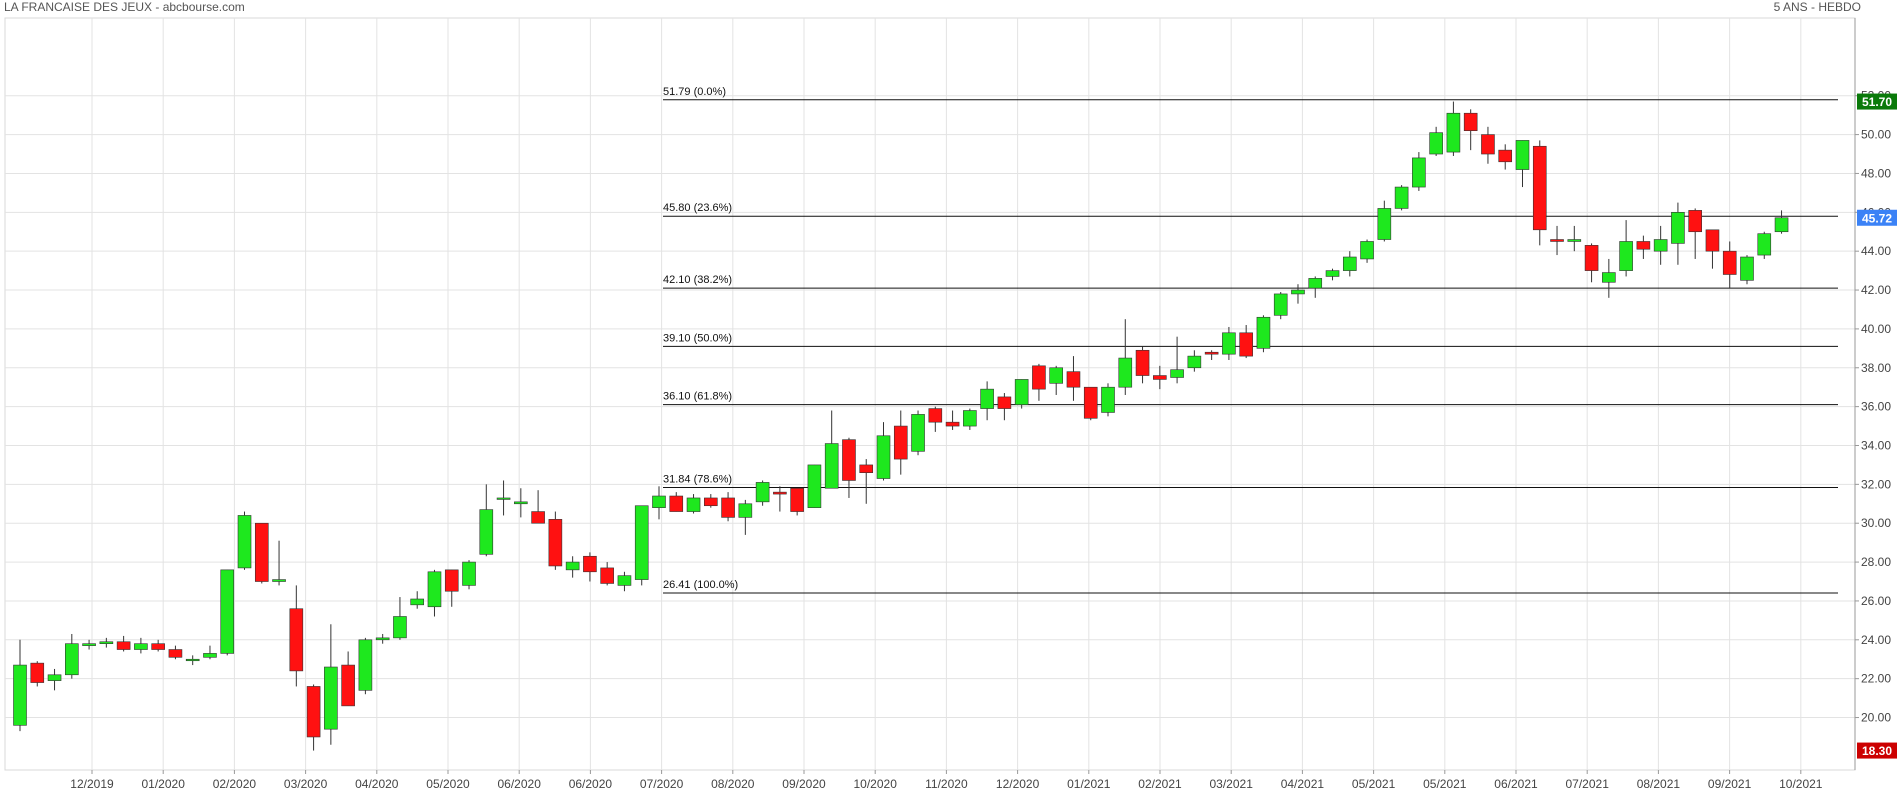 This screenshot has width=1903, height=796. Describe the element at coordinates (804, 784) in the screenshot. I see `x-tick-label: 09/2020` at that location.